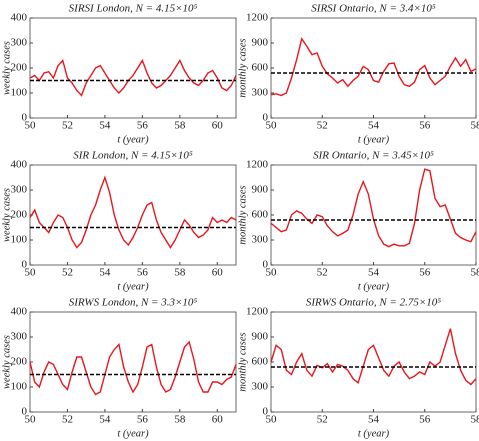  What do you see at coordinates (133, 9) in the screenshot?
I see `chart-title: SIRSI London, N = 4.15×10⁵` at bounding box center [133, 9].